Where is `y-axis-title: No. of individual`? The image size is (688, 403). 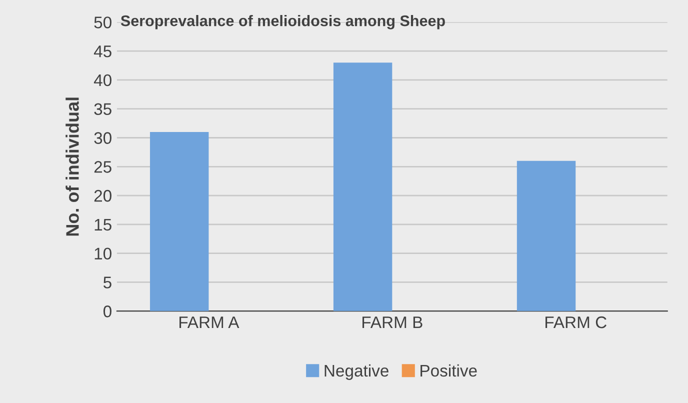
y-axis-title: No. of individual is located at coordinates (72, 167).